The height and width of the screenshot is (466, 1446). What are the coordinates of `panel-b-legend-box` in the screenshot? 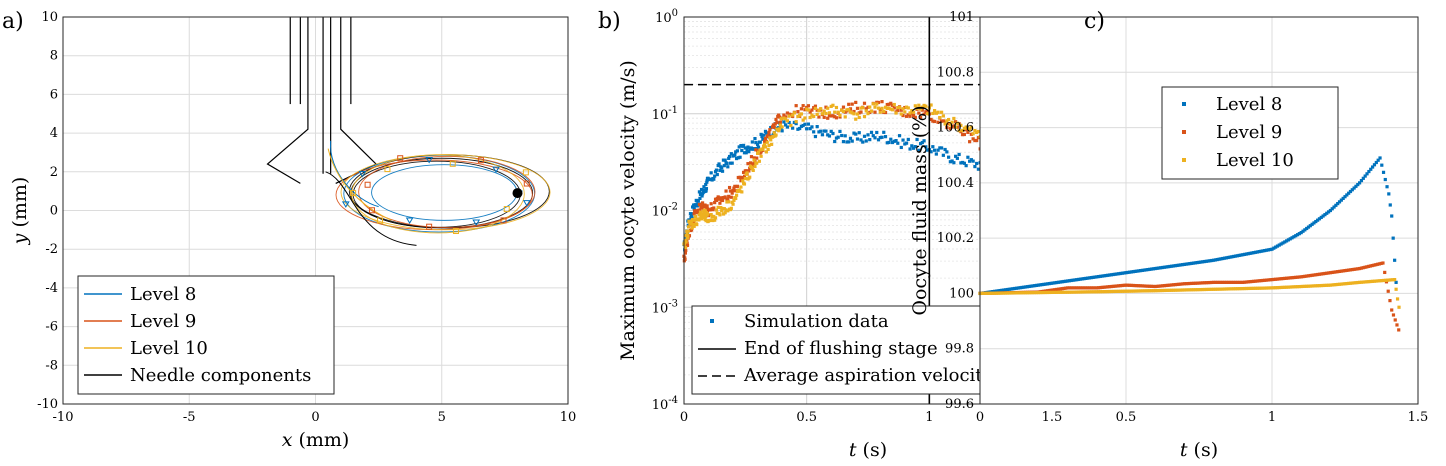 It's located at (861, 350).